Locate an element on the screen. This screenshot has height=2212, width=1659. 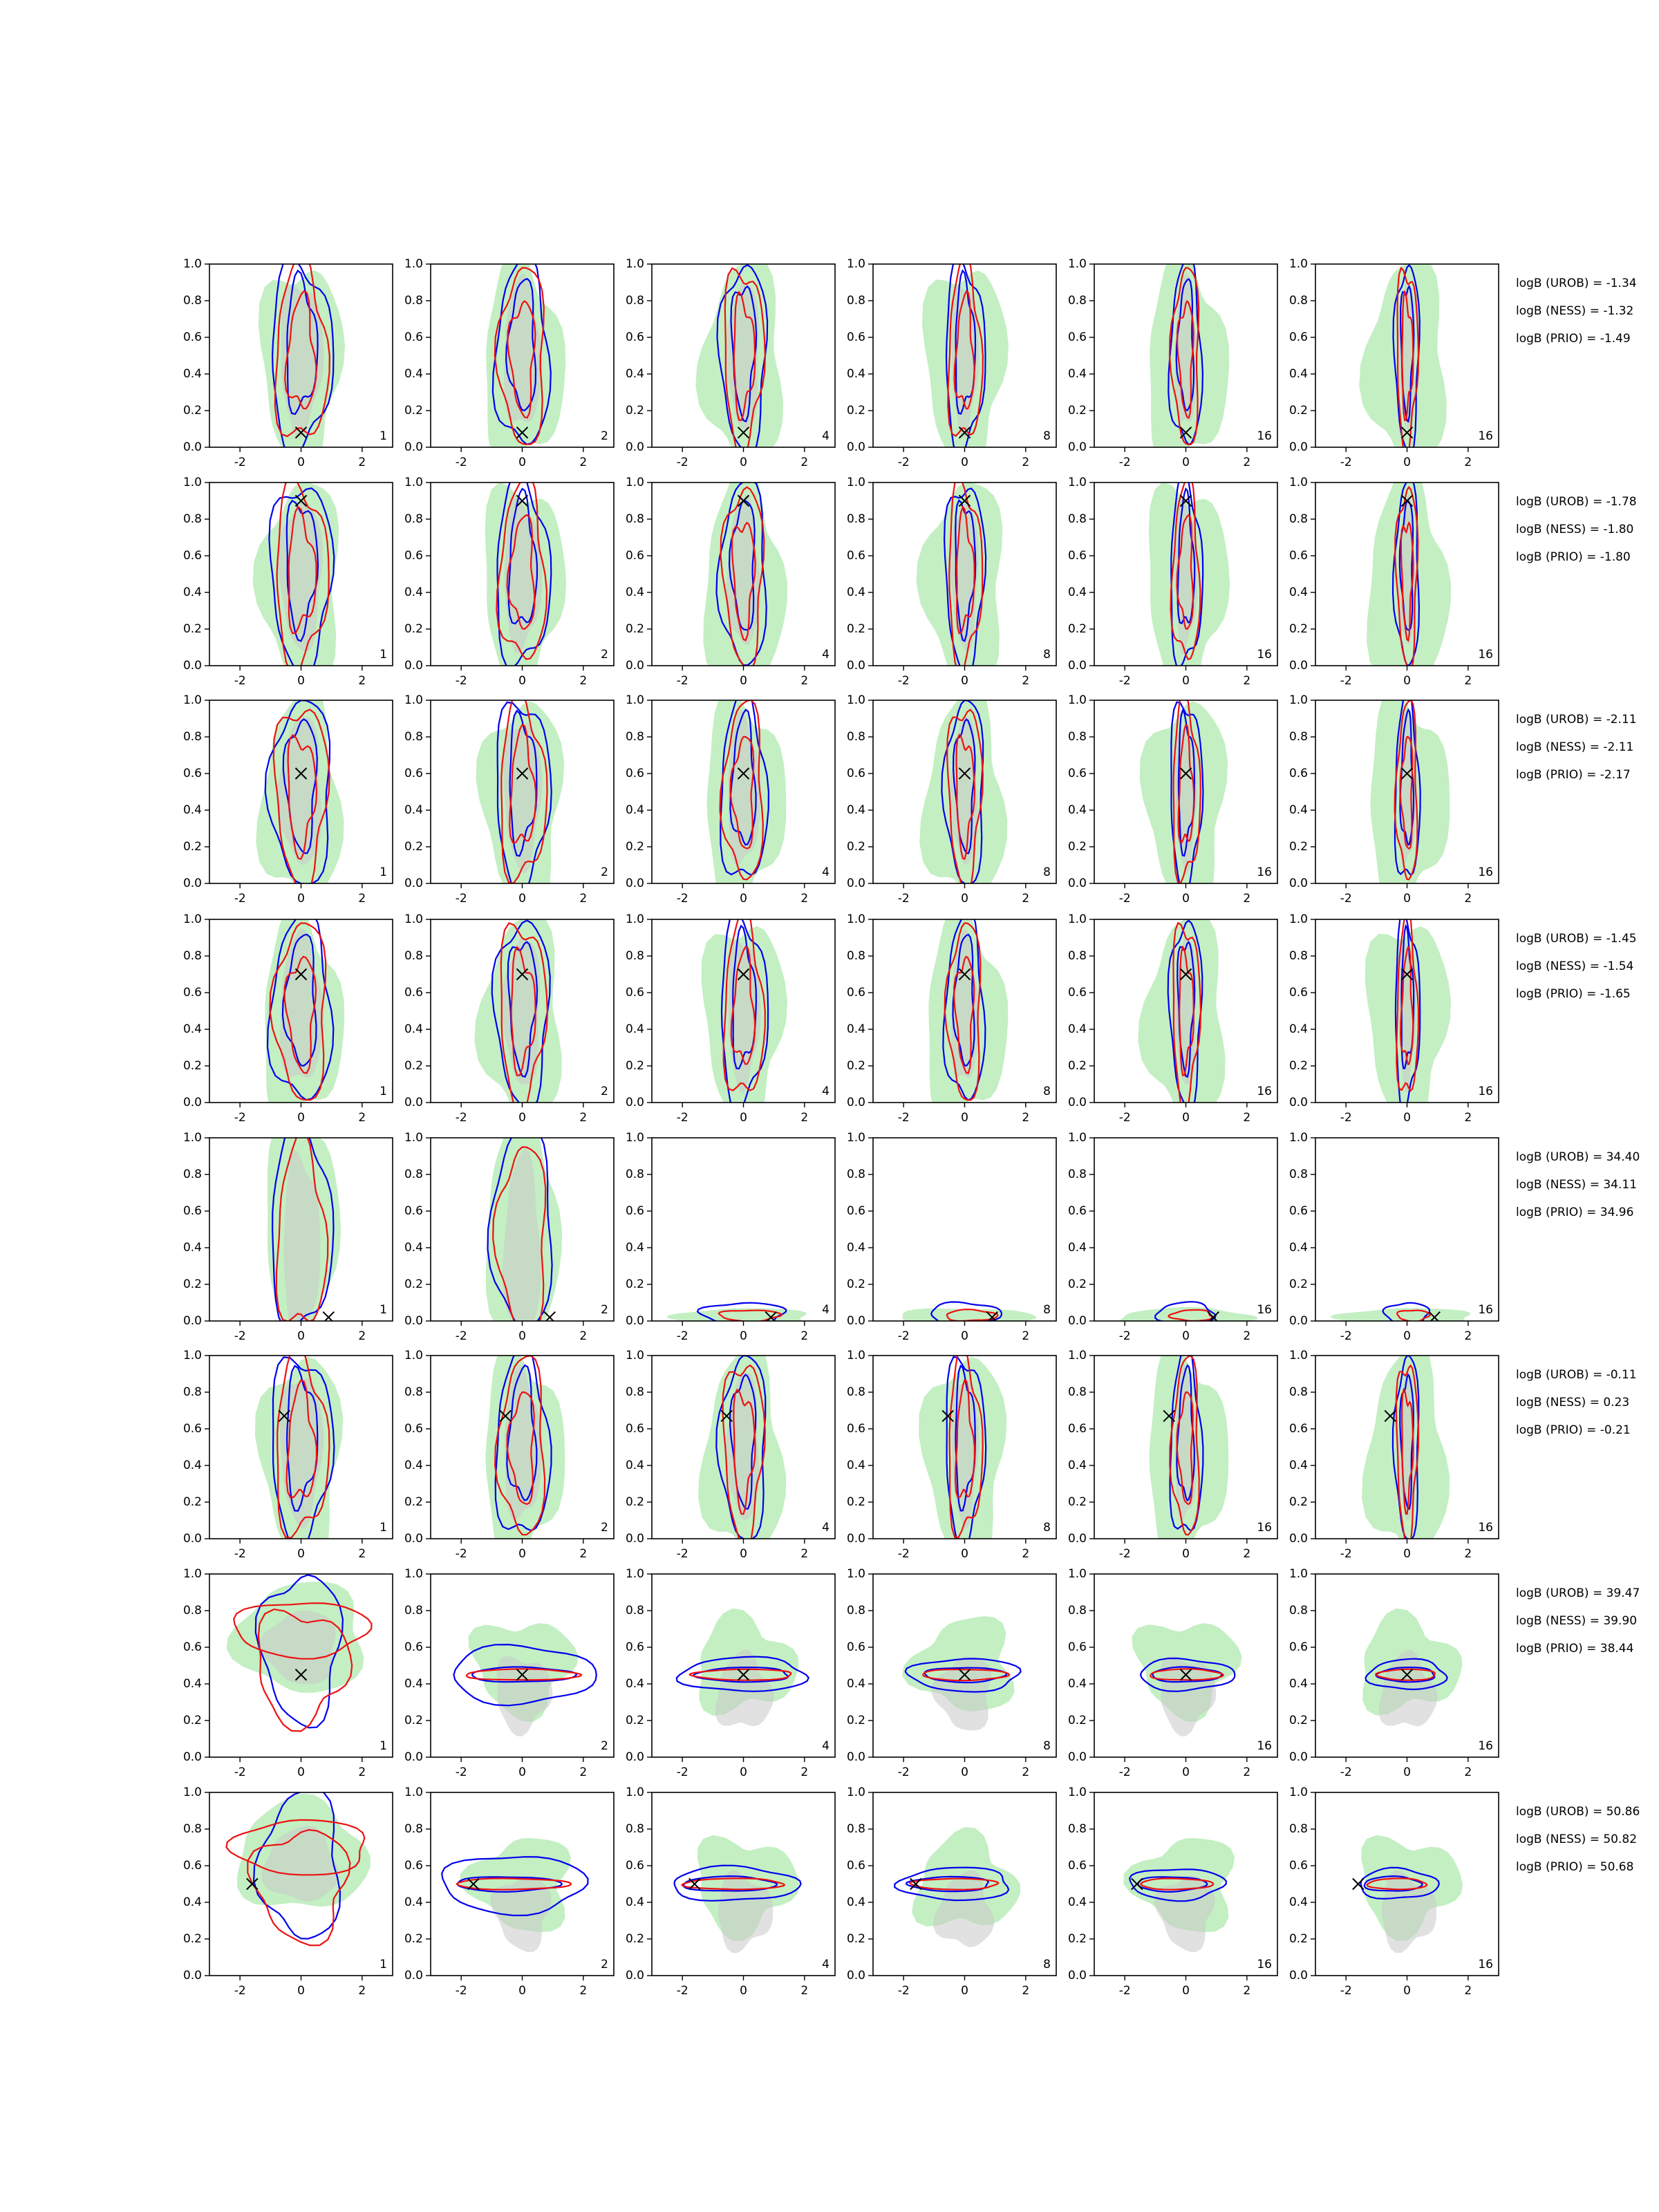
subplot-r5-c6: -2 0 2 0.0 0.2 0.4 0.6 0.8 1.0 16 is located at coordinates (1394, 1237).